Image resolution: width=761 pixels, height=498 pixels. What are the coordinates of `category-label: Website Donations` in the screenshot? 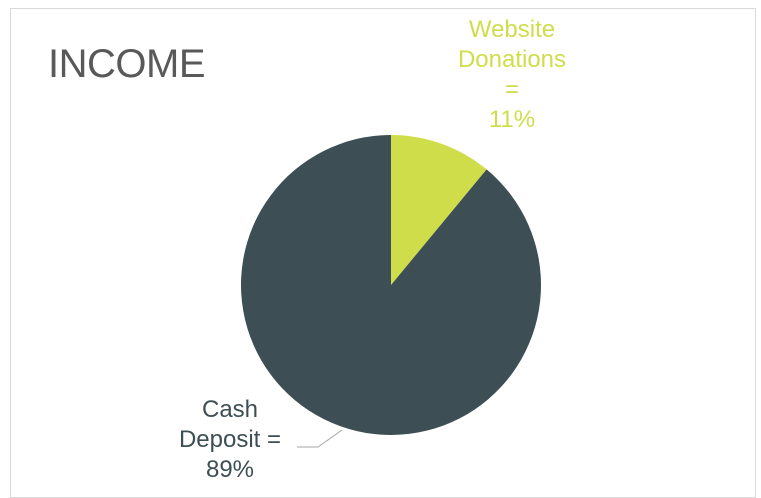 It's located at (512, 44).